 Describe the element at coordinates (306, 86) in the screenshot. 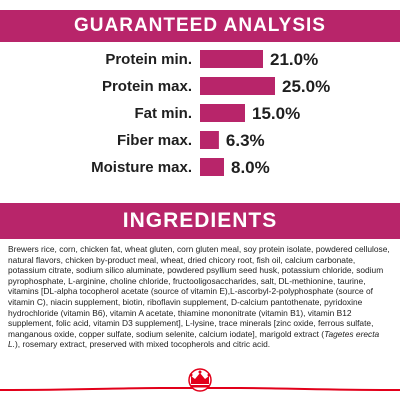

I see `bar-value-label: 25.0%` at that location.